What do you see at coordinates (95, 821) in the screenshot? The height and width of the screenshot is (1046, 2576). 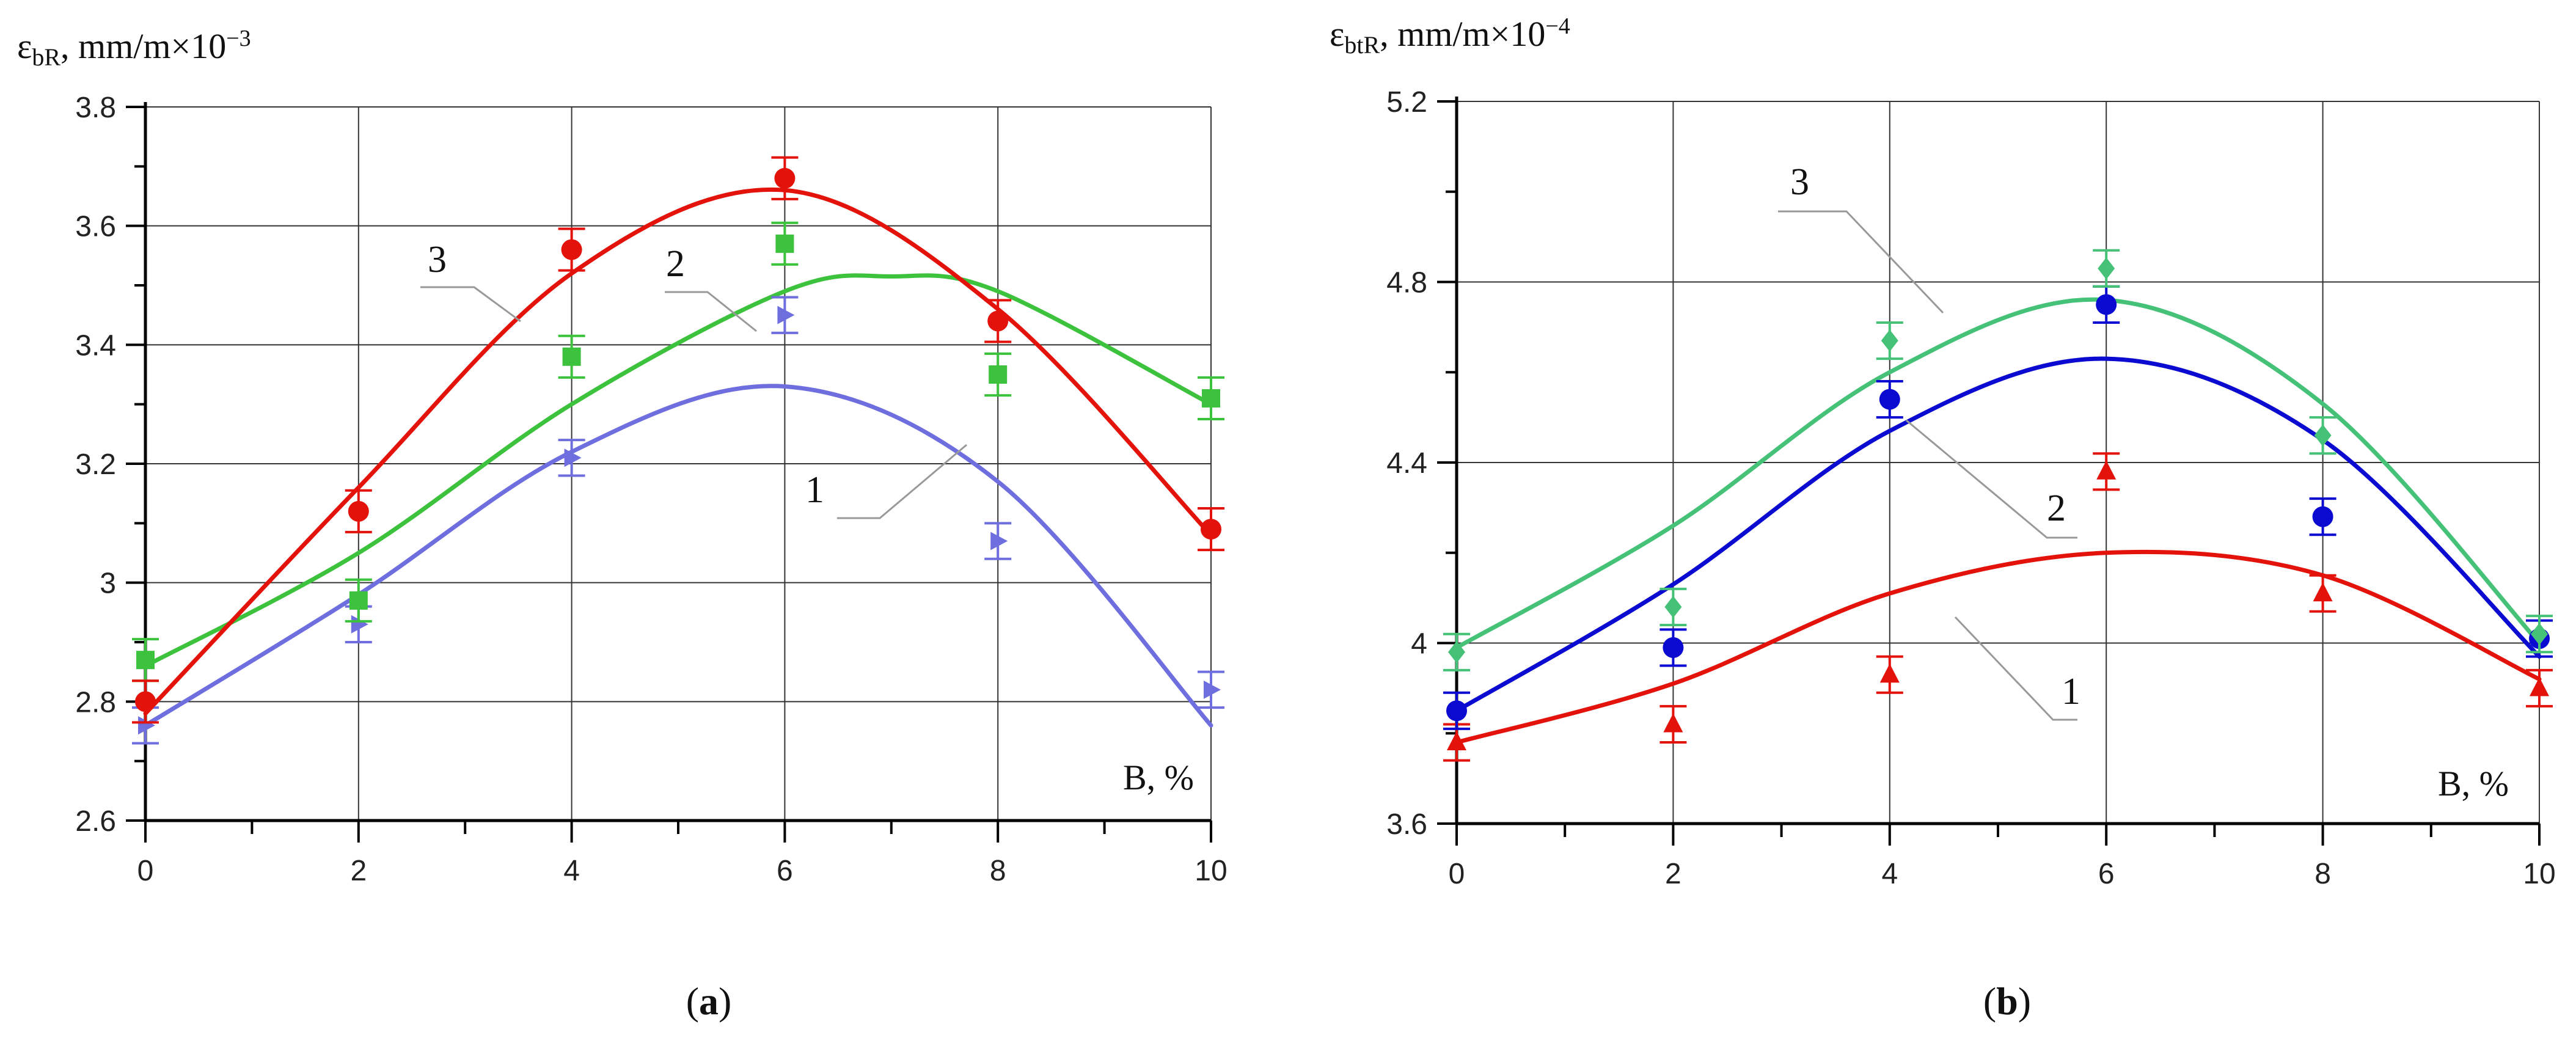 I see `y-tick-label-a-0: 2.6` at bounding box center [95, 821].